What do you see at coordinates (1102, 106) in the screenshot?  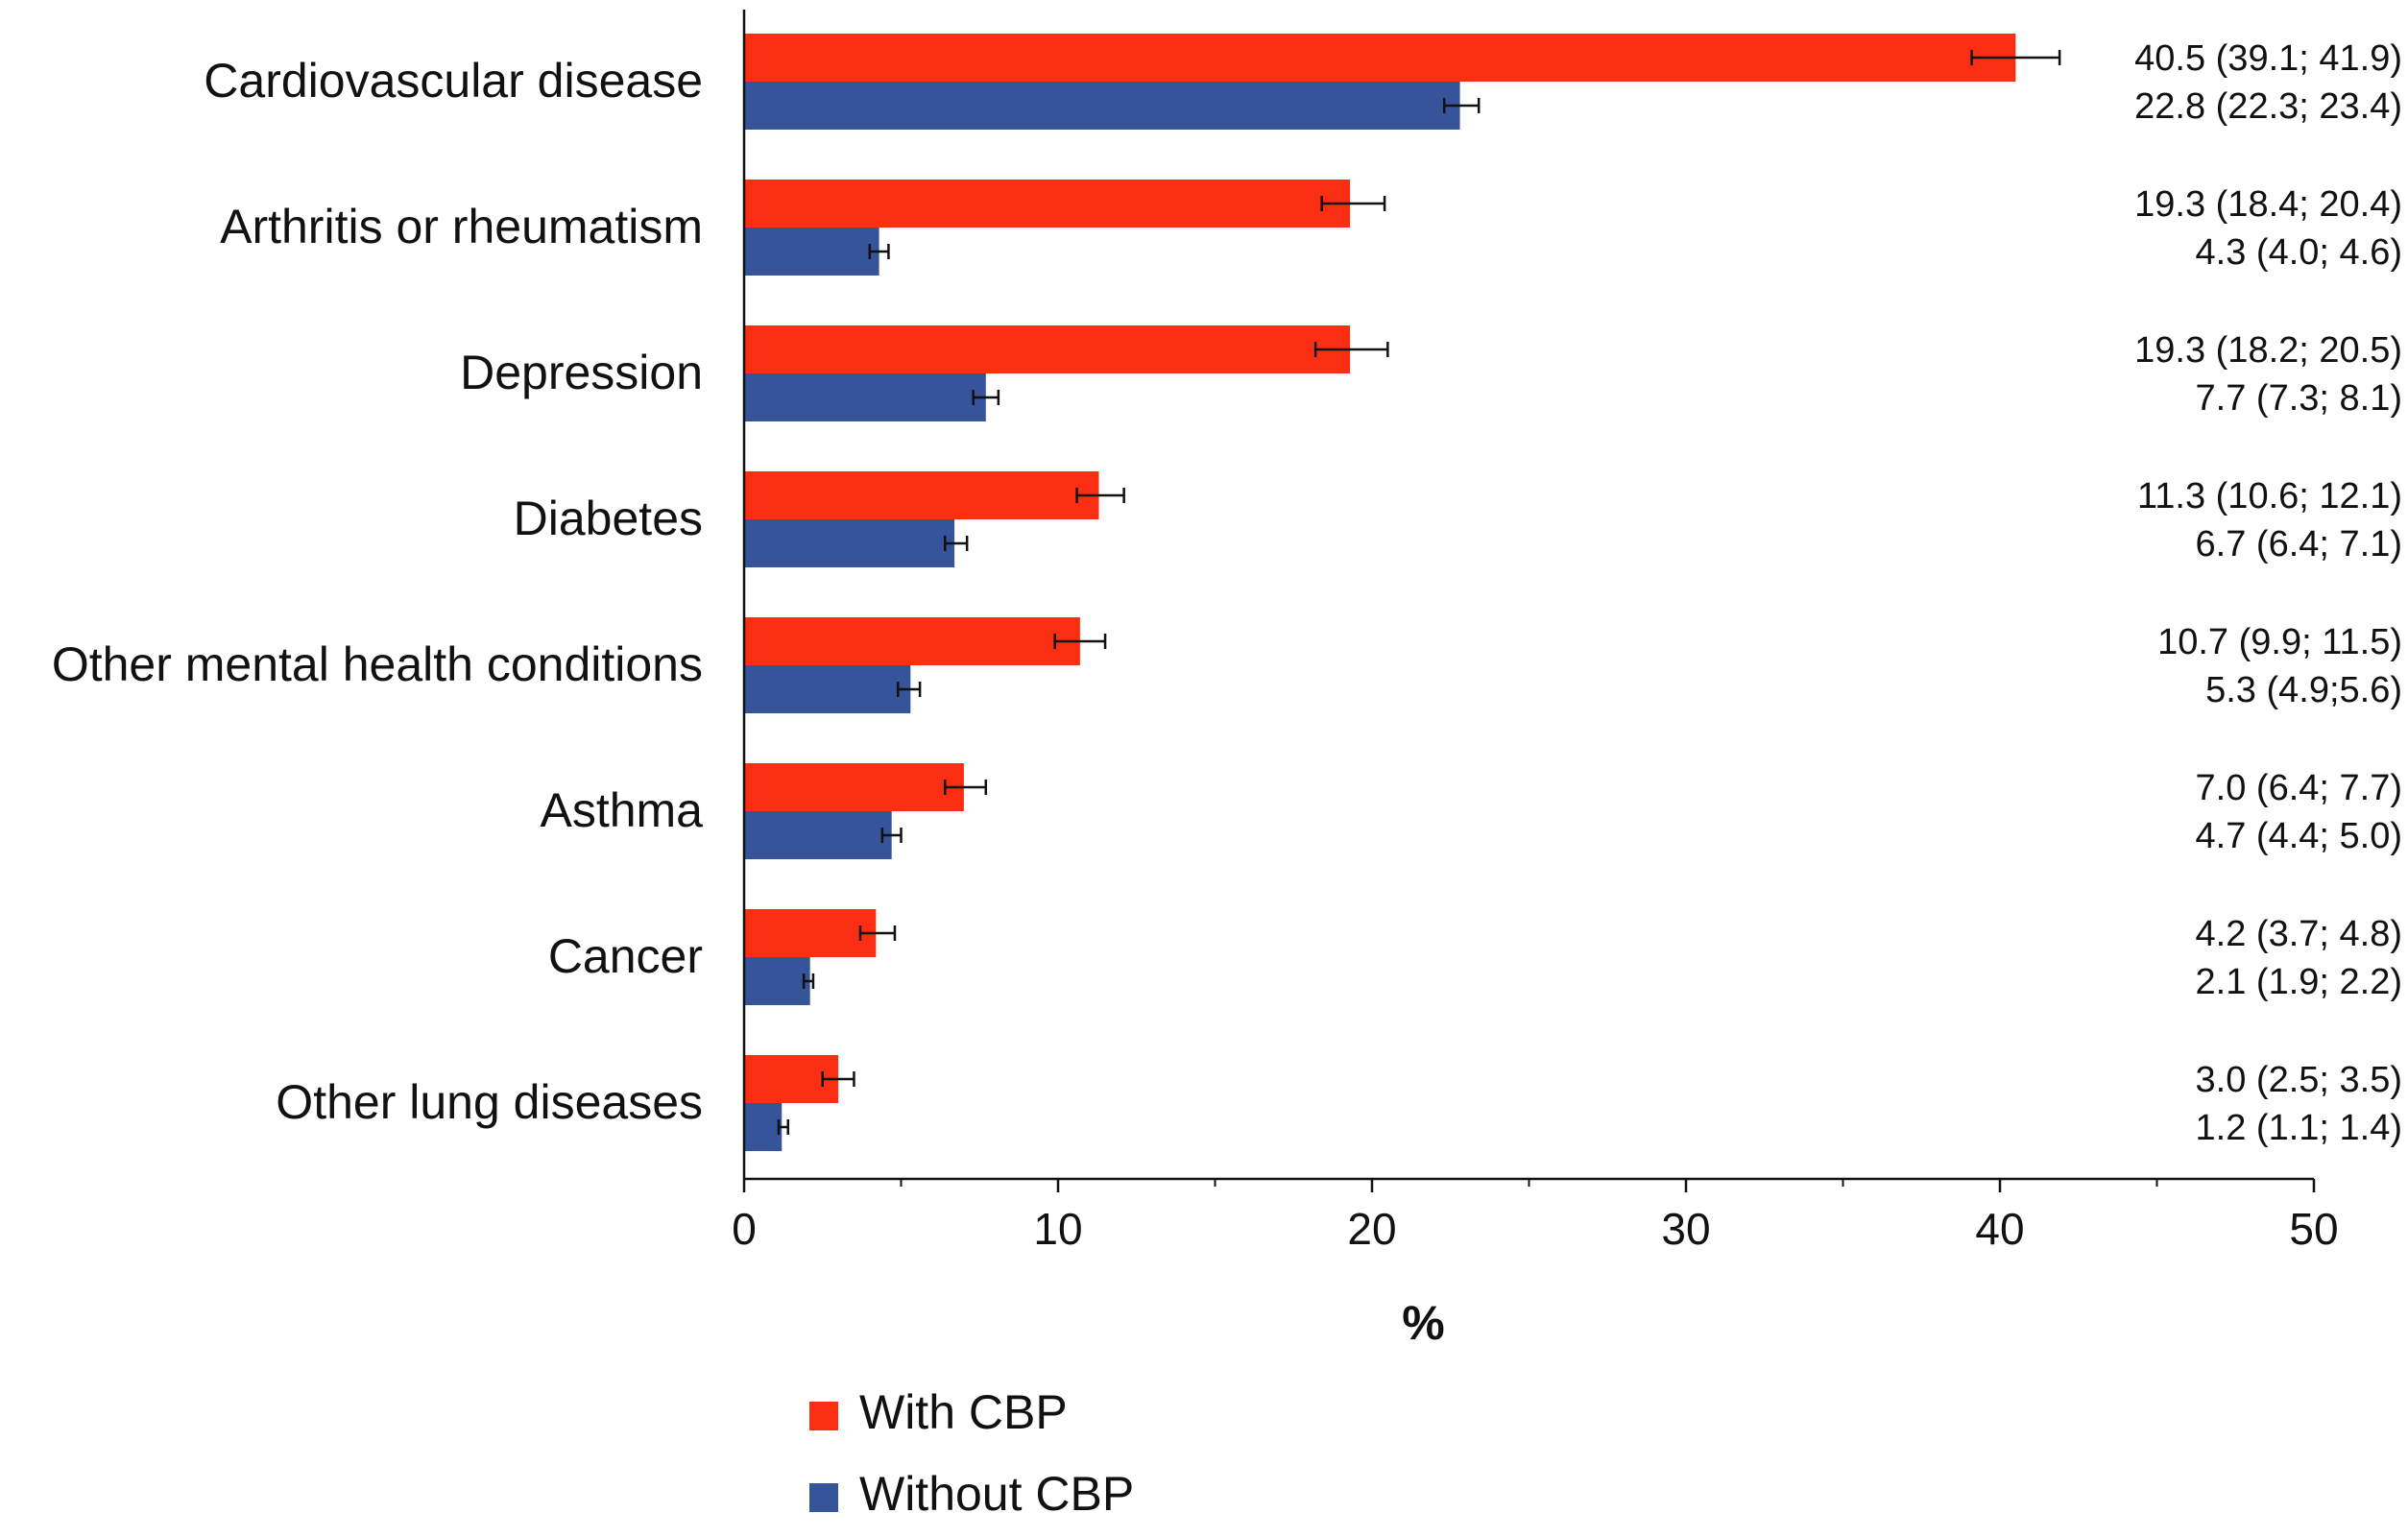 I see `bar-without-cbp-cardiovascular-disease` at bounding box center [1102, 106].